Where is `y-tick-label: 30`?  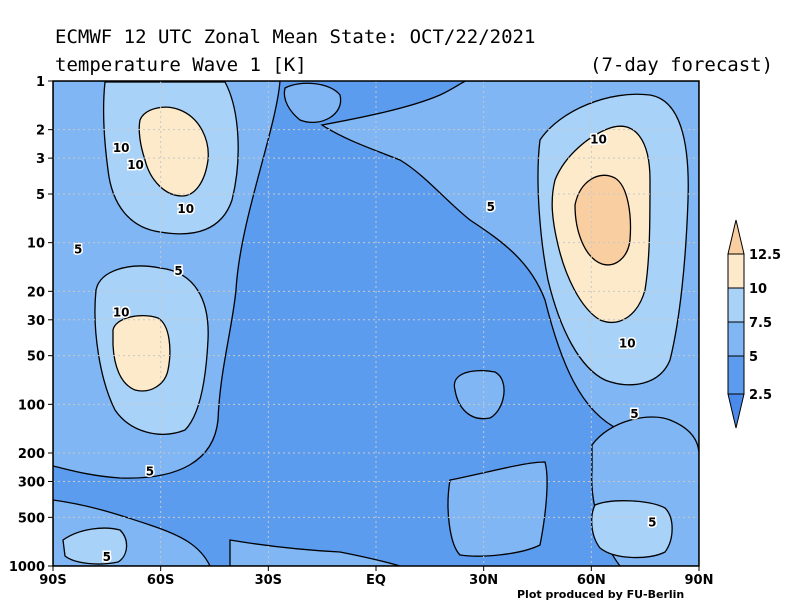 y-tick-label: 30 is located at coordinates (36, 321).